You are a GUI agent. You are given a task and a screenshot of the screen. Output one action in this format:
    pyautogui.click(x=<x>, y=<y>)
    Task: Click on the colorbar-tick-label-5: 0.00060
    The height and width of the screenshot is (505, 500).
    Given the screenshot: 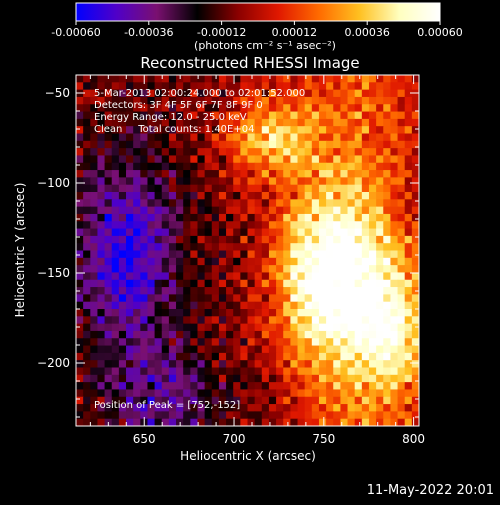 What is the action you would take?
    pyautogui.click(x=440, y=32)
    